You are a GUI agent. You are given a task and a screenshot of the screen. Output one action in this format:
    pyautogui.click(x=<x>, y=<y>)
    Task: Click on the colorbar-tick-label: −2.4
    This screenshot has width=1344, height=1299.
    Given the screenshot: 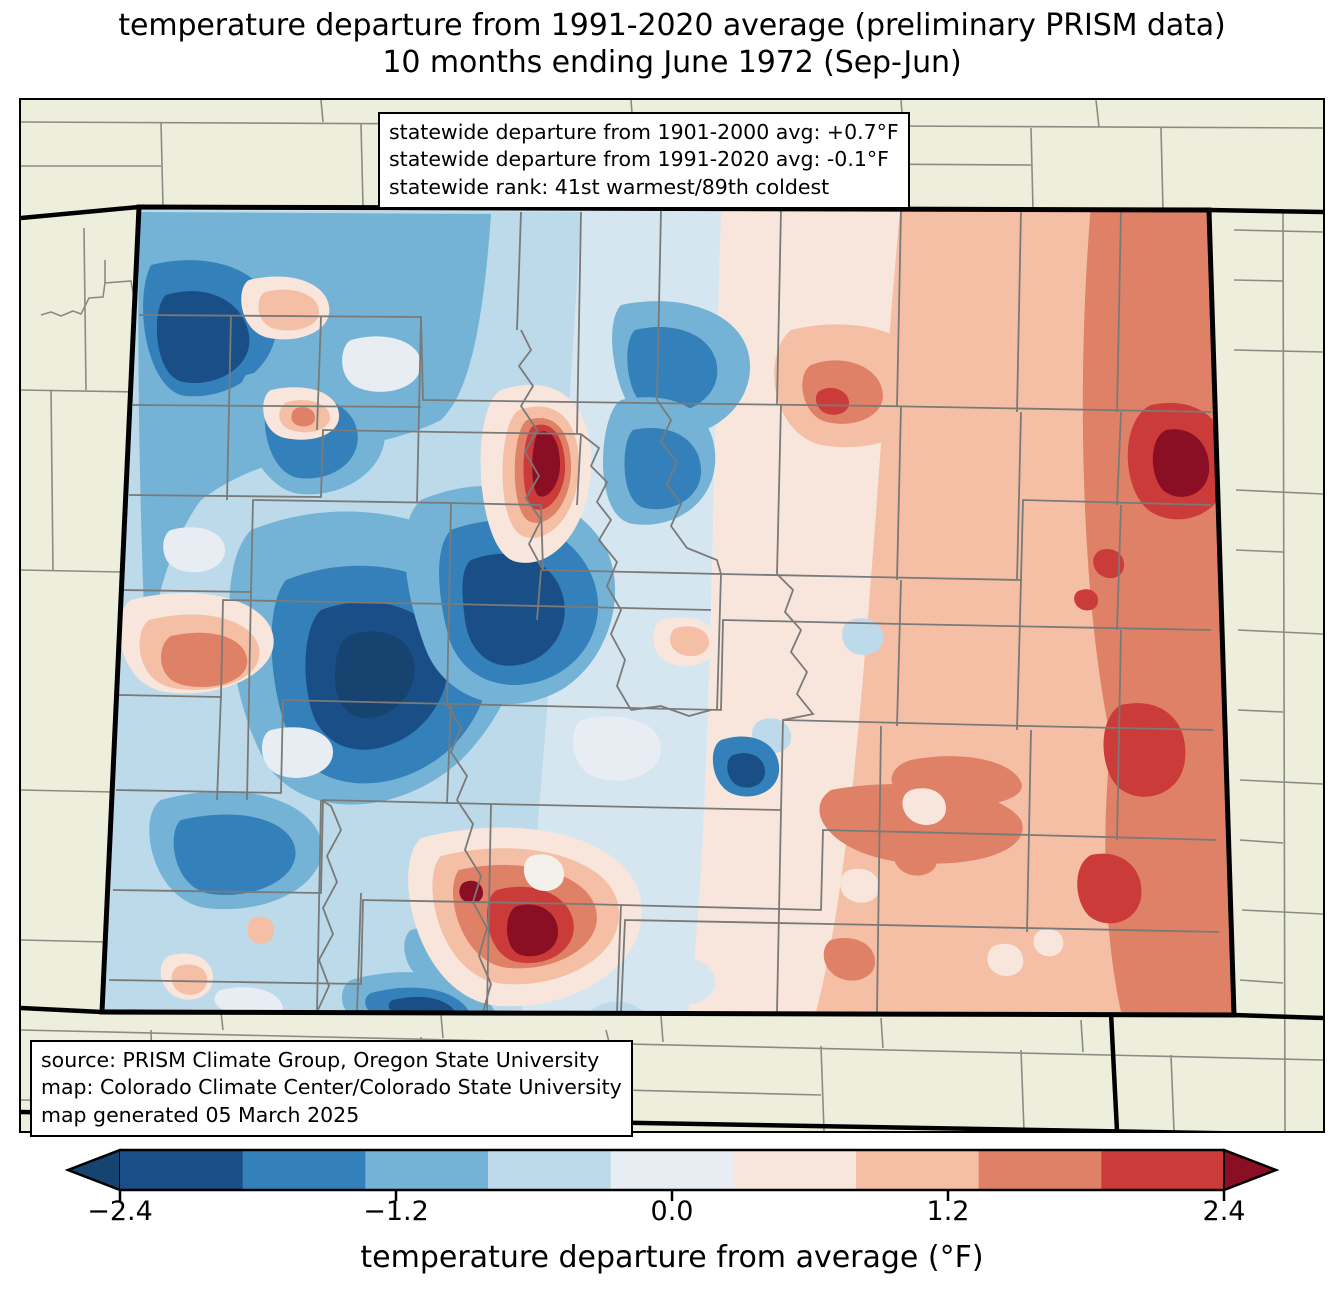 What is the action you would take?
    pyautogui.click(x=120, y=1211)
    